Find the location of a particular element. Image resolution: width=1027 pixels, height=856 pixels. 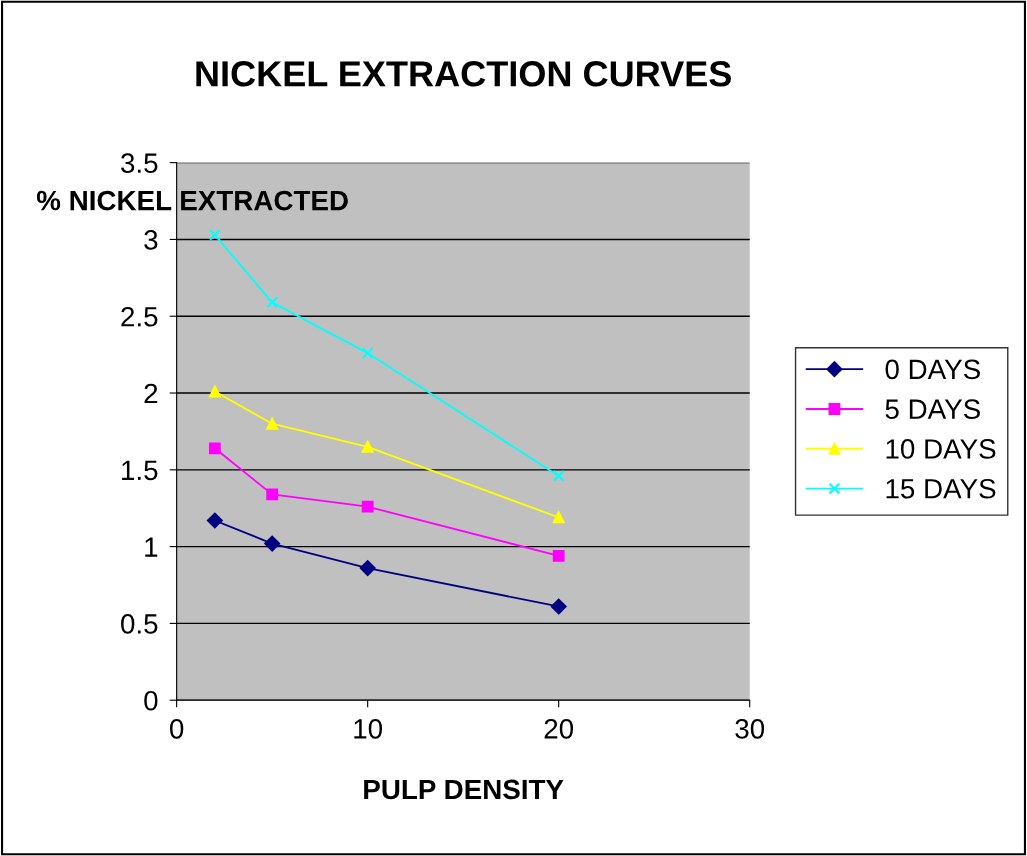

y-tick-label: 3 is located at coordinates (151, 240).